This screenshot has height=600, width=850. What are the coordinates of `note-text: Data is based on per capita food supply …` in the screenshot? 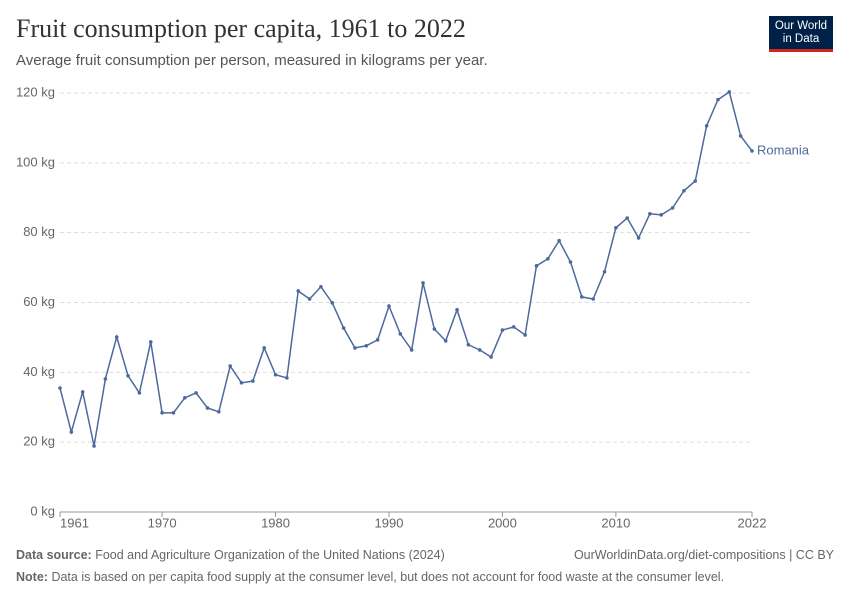 It's located at (388, 577).